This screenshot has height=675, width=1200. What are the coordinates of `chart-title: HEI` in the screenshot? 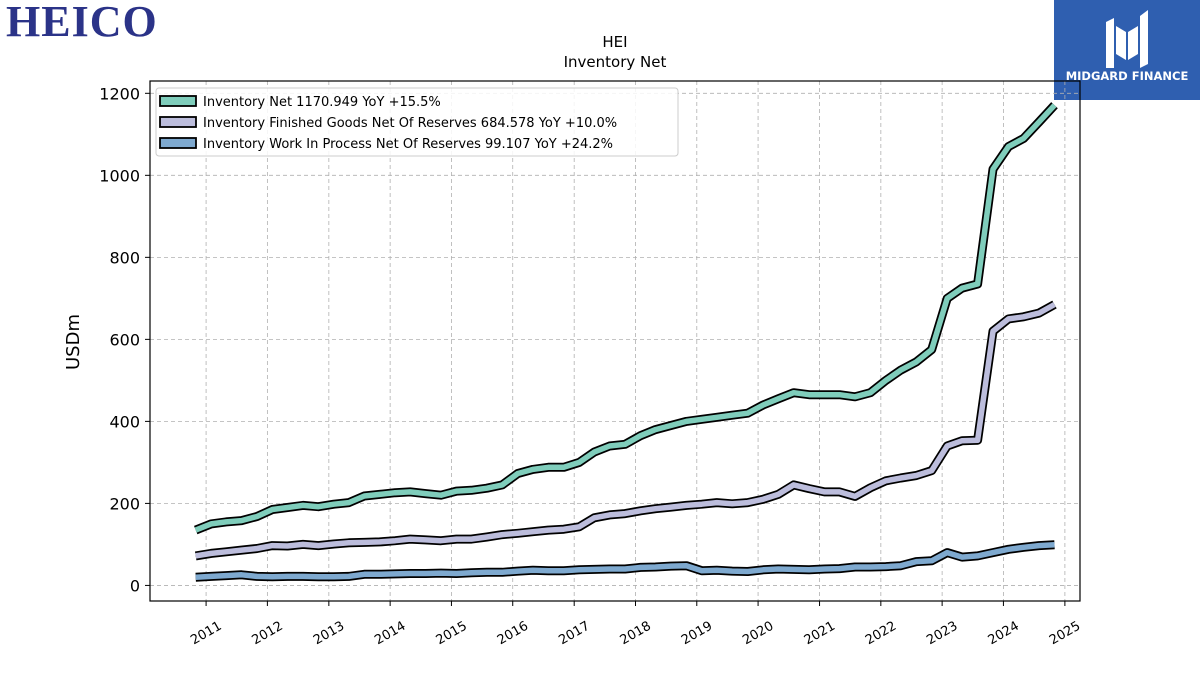 It's located at (614, 42).